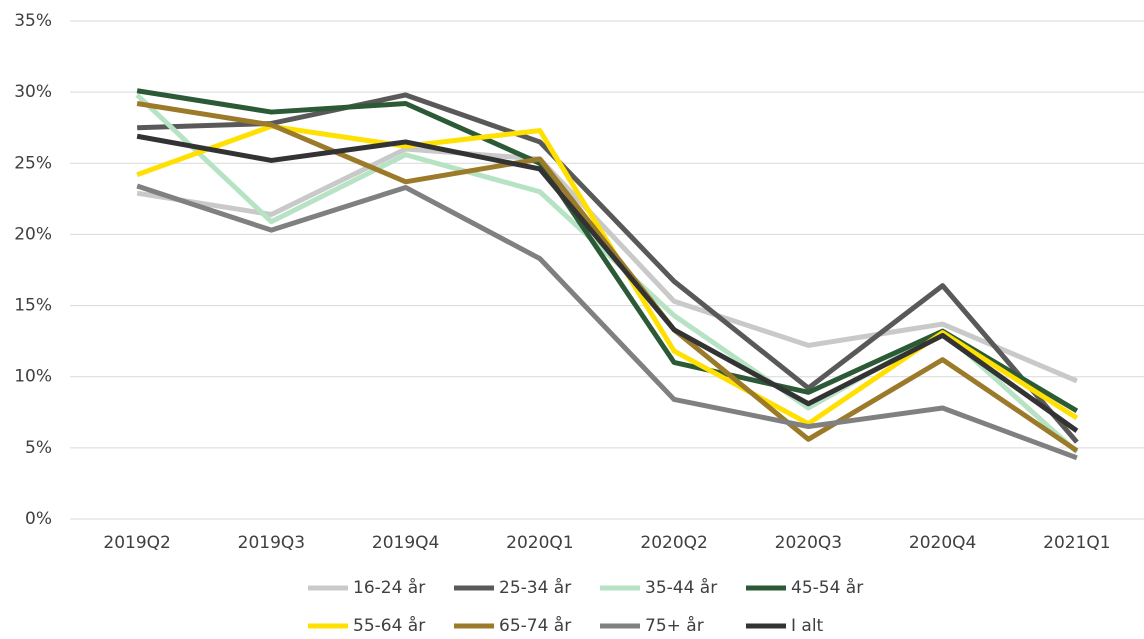 Image resolution: width=1144 pixels, height=639 pixels. I want to click on y-tick-label: 10%, so click(33, 377).